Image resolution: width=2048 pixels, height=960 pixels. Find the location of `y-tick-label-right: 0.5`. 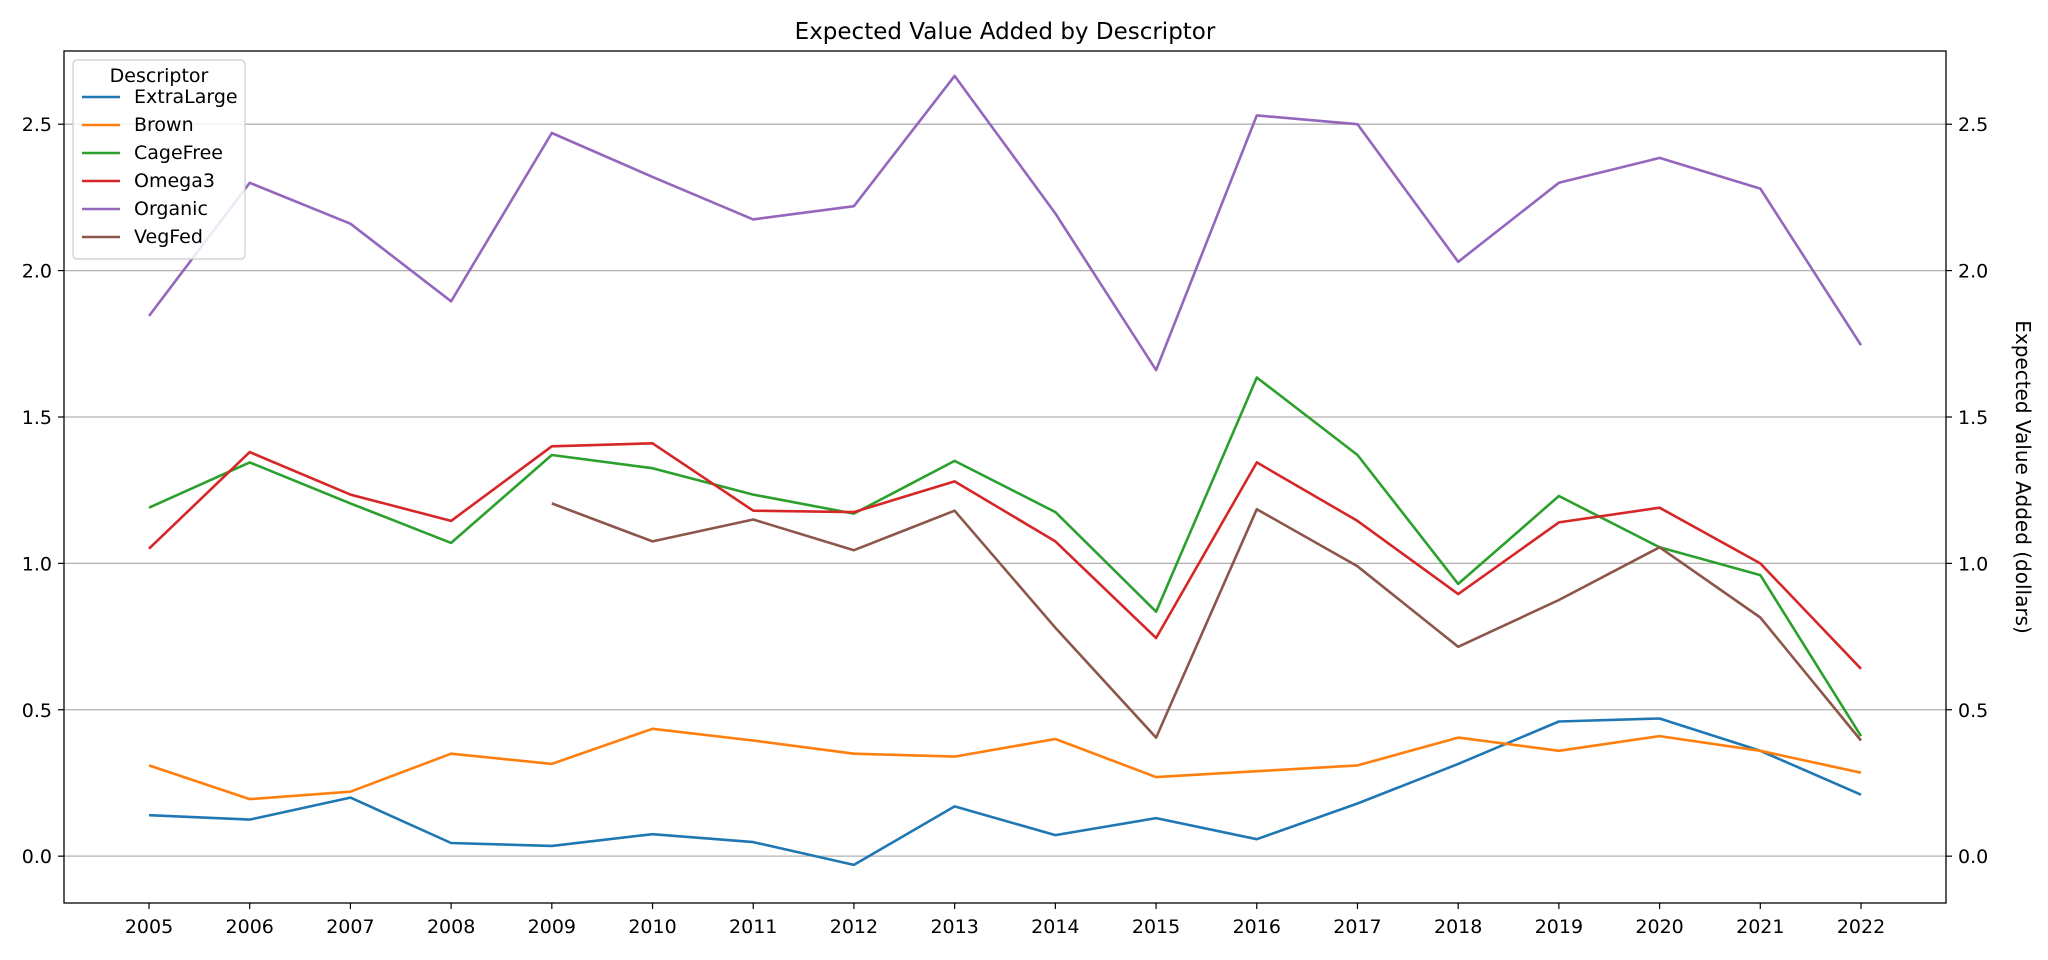

y-tick-label-right: 0.5 is located at coordinates (1973, 711).